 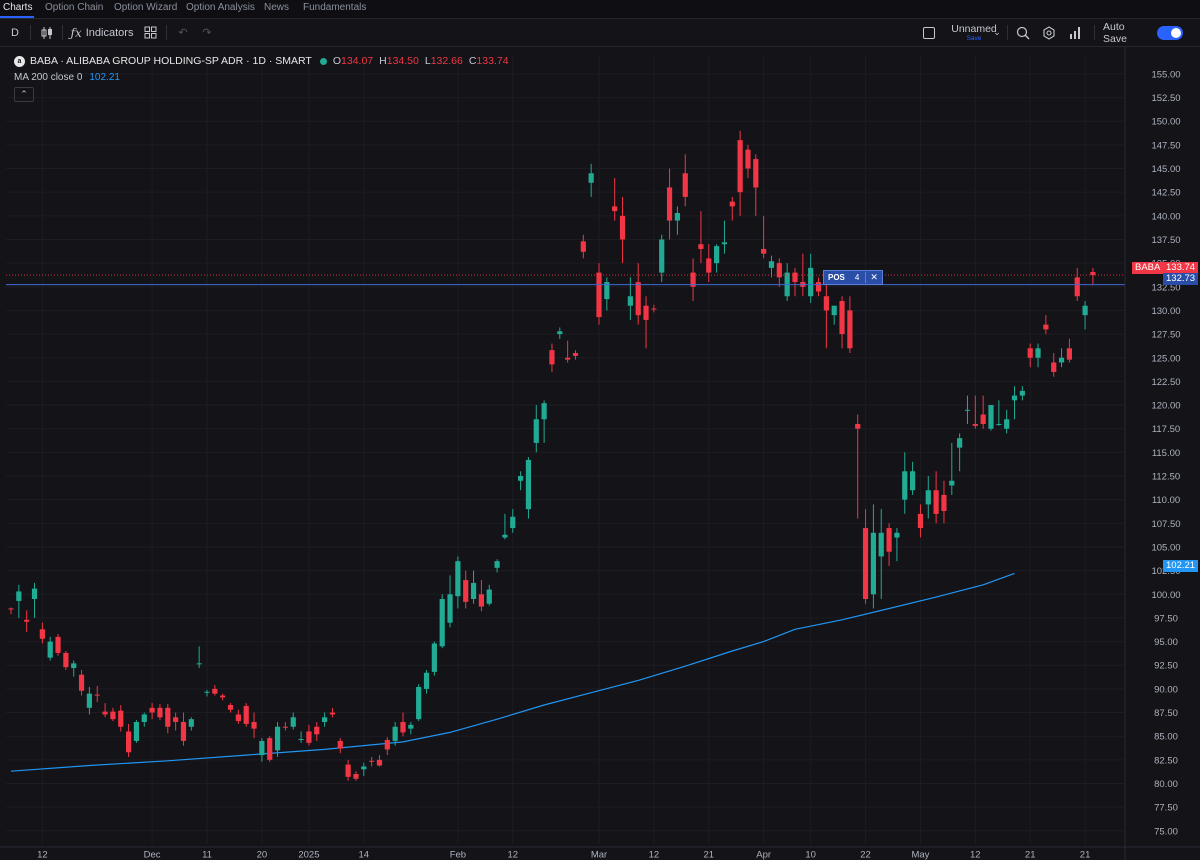 I want to click on tab-option-analysis: Option Analysis, so click(x=220, y=7).